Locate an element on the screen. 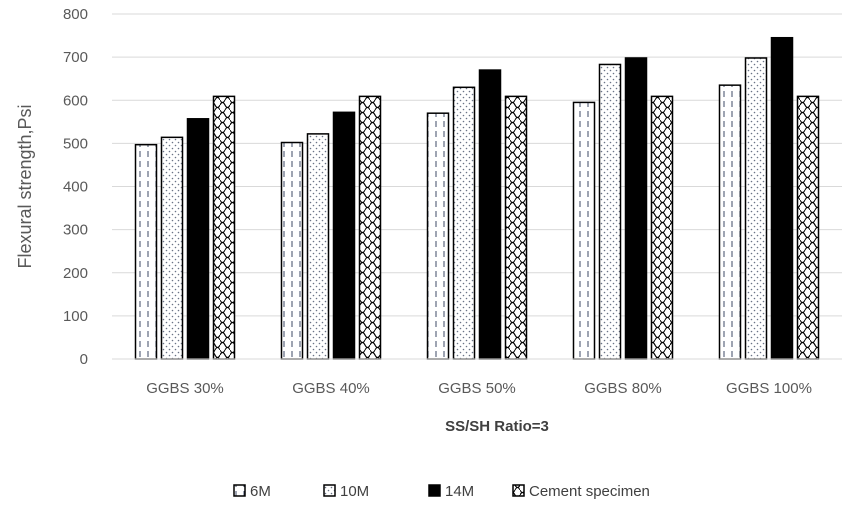  x-tick-label: GGBS 40% is located at coordinates (331, 388).